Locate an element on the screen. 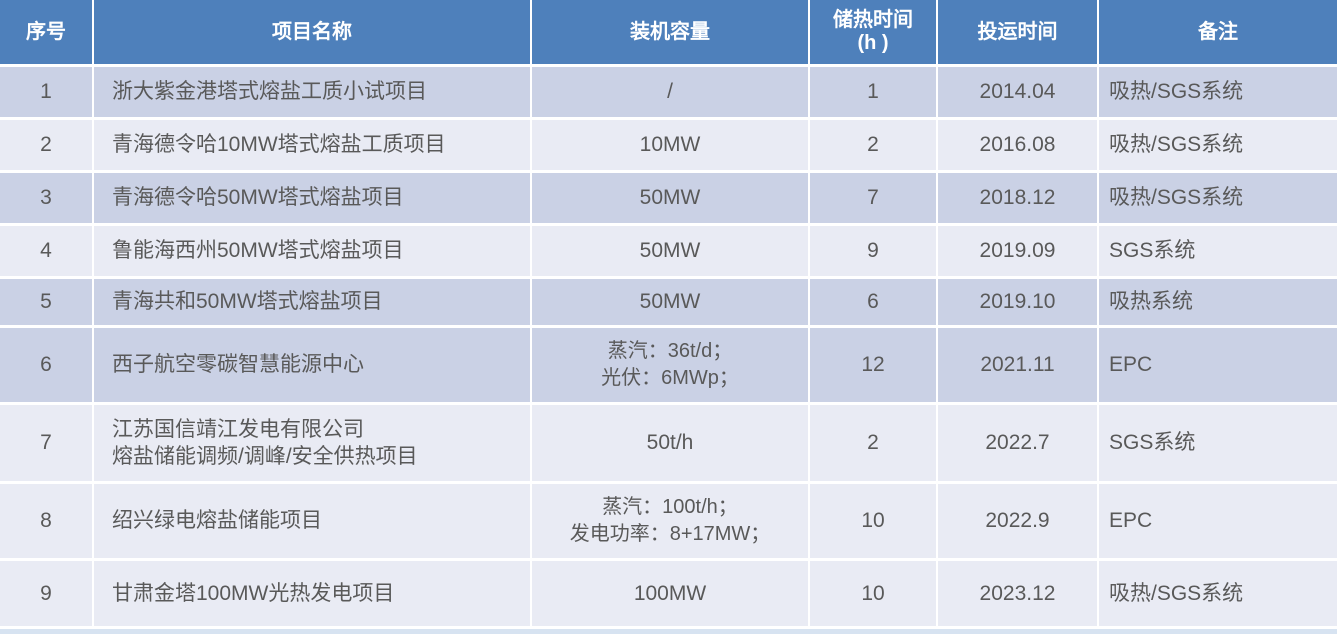 This screenshot has width=1337, height=634. column-header-note: 备注 is located at coordinates (1218, 32).